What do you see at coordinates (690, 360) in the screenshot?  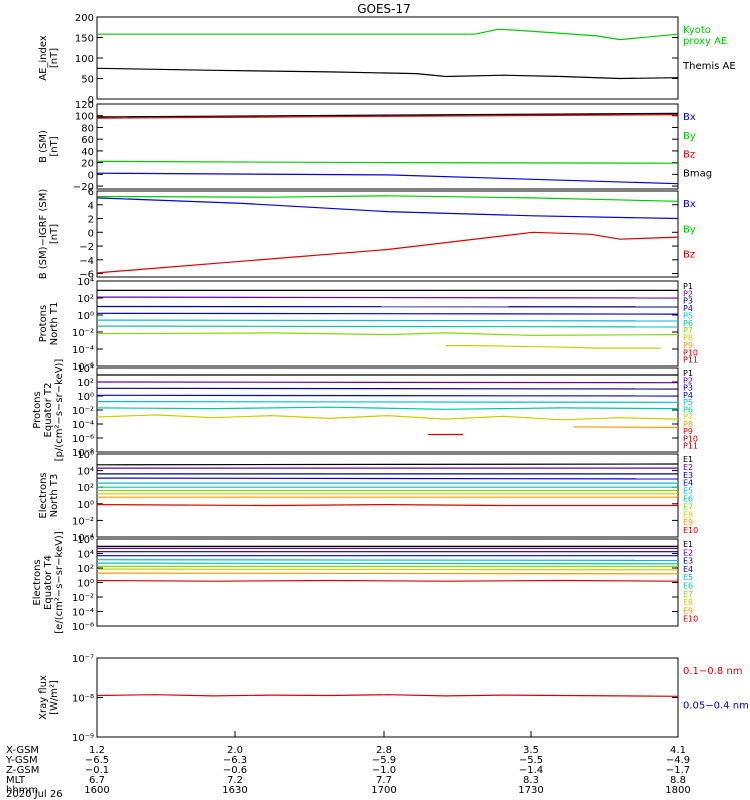 I see `legend-entry-line: P11` at bounding box center [690, 360].